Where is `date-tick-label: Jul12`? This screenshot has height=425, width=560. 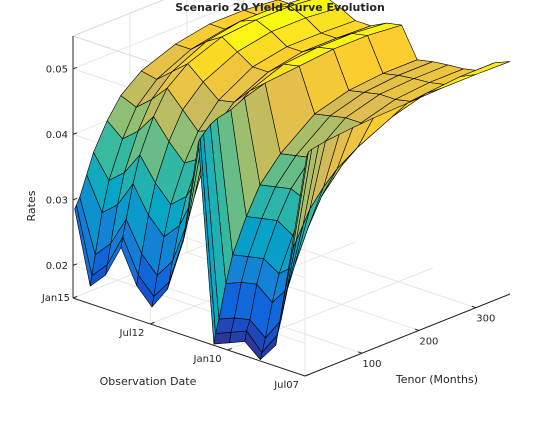 date-tick-label: Jul12 is located at coordinates (132, 333).